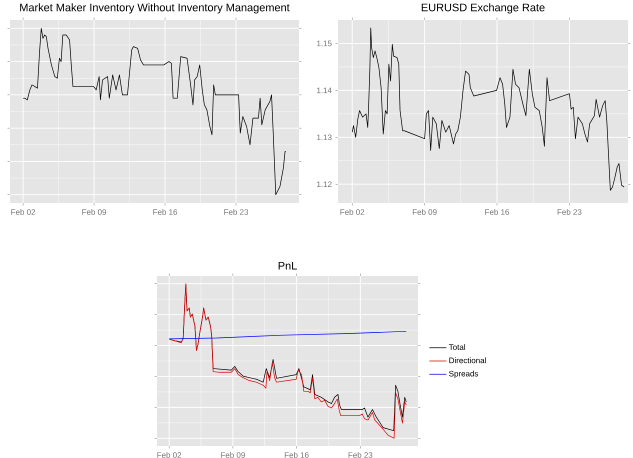 The image size is (633, 458). I want to click on chart-title: EURUSD Exchange Rate, so click(483, 8).